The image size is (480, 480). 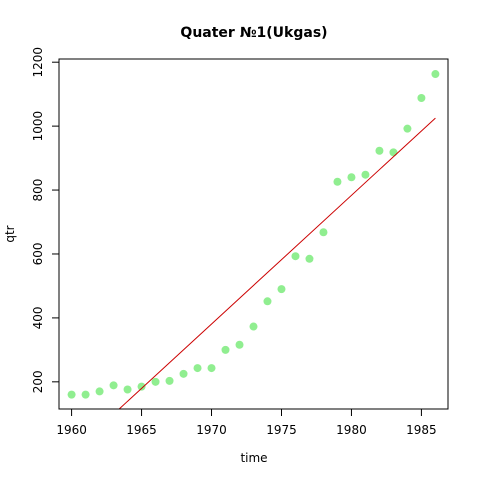 What do you see at coordinates (38, 317) in the screenshot?
I see `y-tick-label: 400` at bounding box center [38, 317].